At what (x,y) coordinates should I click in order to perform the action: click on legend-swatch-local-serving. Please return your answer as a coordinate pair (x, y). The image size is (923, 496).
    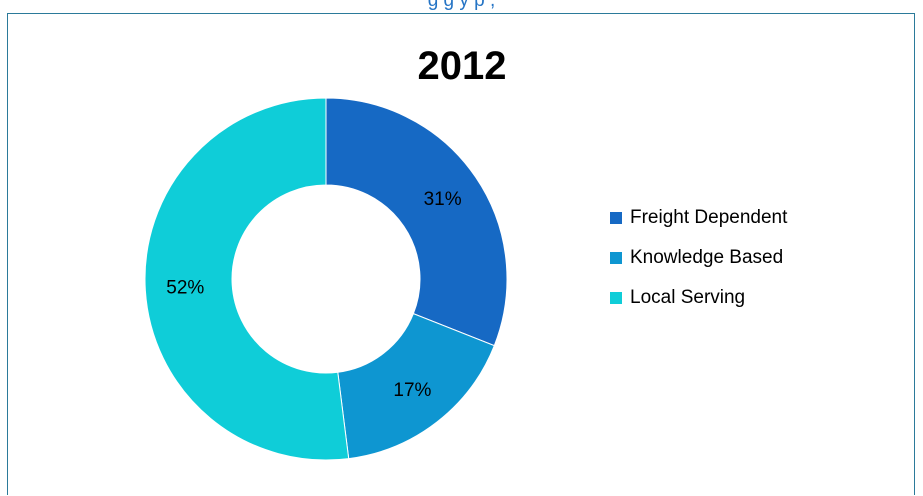
    Looking at the image, I should click on (616, 298).